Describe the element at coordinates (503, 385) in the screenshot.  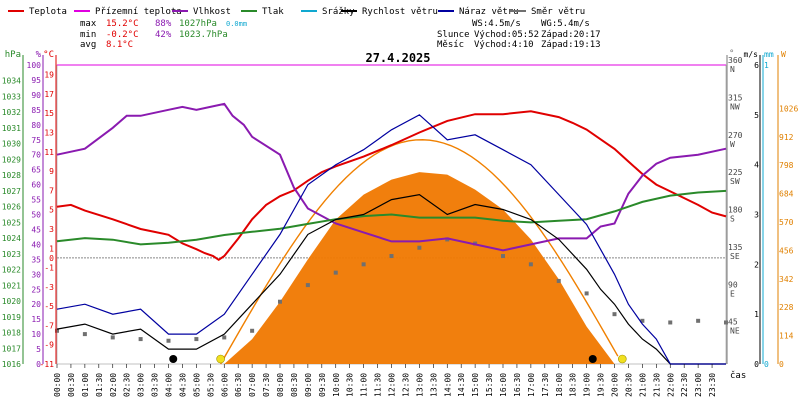
I see `x-tick-label-32: 16:00` at that location.